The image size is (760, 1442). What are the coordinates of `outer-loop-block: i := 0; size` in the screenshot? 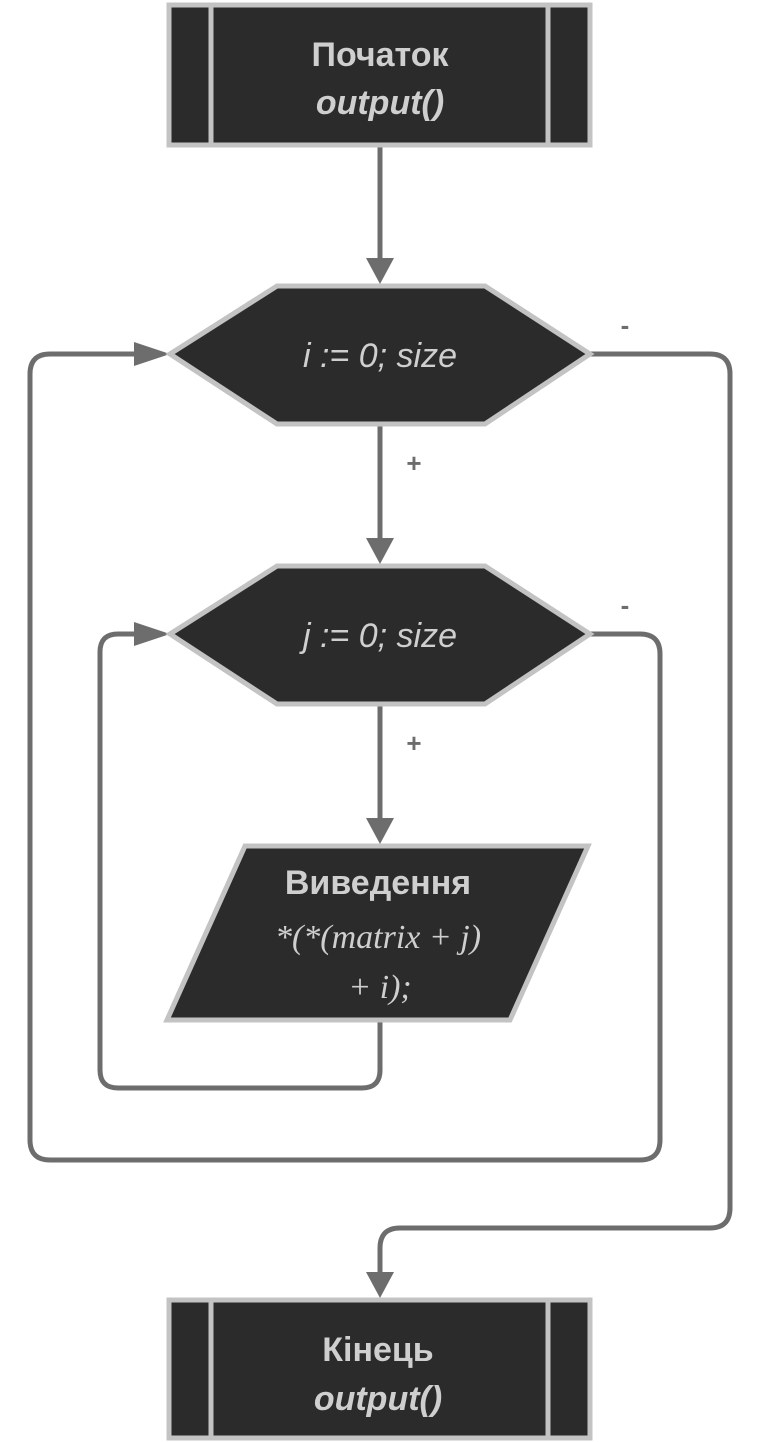 It's located at (380, 355).